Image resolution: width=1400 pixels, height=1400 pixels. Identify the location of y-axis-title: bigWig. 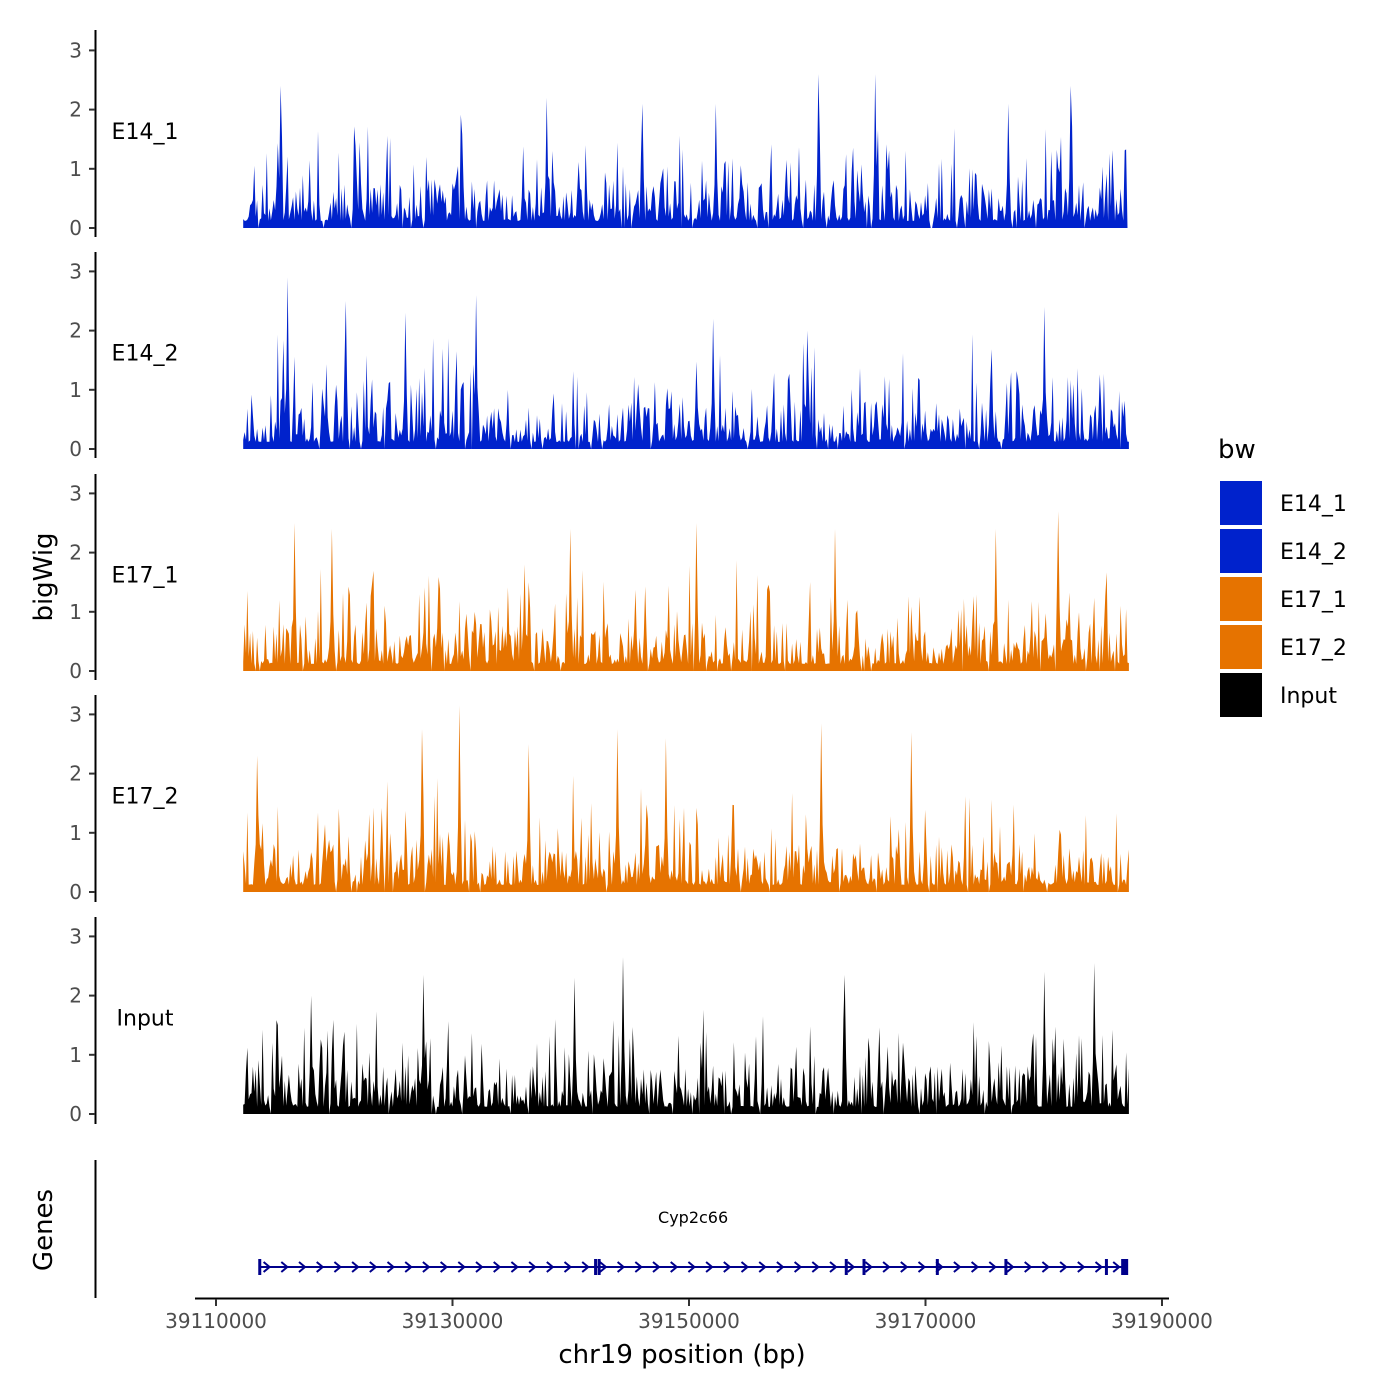
(44, 576).